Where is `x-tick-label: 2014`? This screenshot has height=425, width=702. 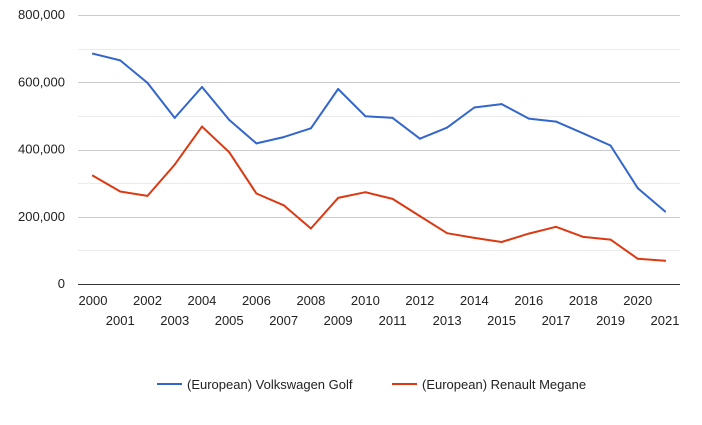 x-tick-label: 2014 is located at coordinates (474, 300).